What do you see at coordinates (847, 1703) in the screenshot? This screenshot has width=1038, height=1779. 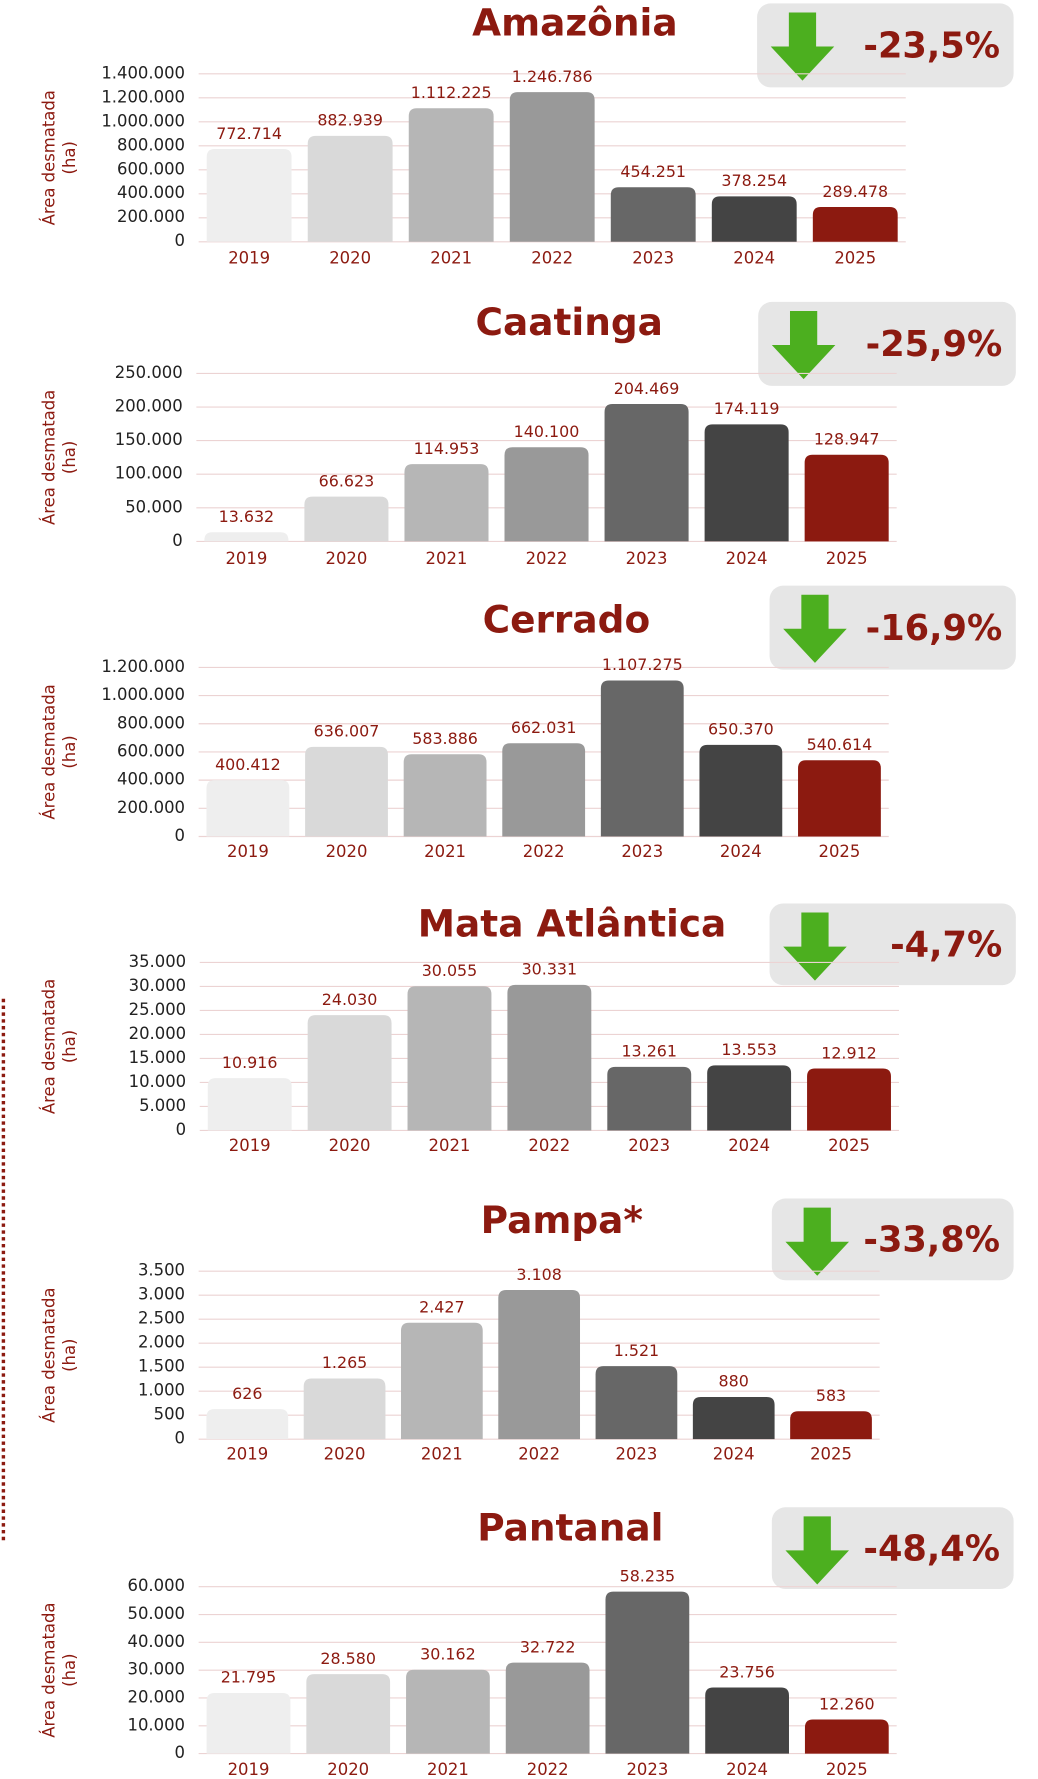 I see `value-label: 12.260` at bounding box center [847, 1703].